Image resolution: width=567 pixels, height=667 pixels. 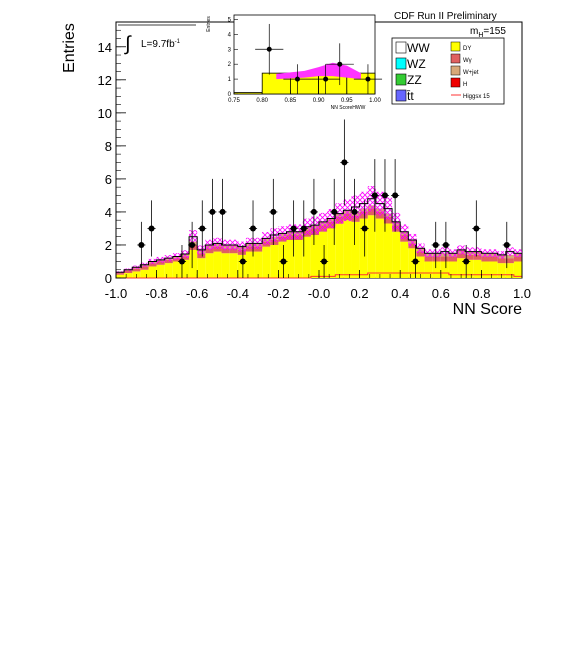 I want to click on inset-y-tick-label-5: 5, so click(x=230, y=20).